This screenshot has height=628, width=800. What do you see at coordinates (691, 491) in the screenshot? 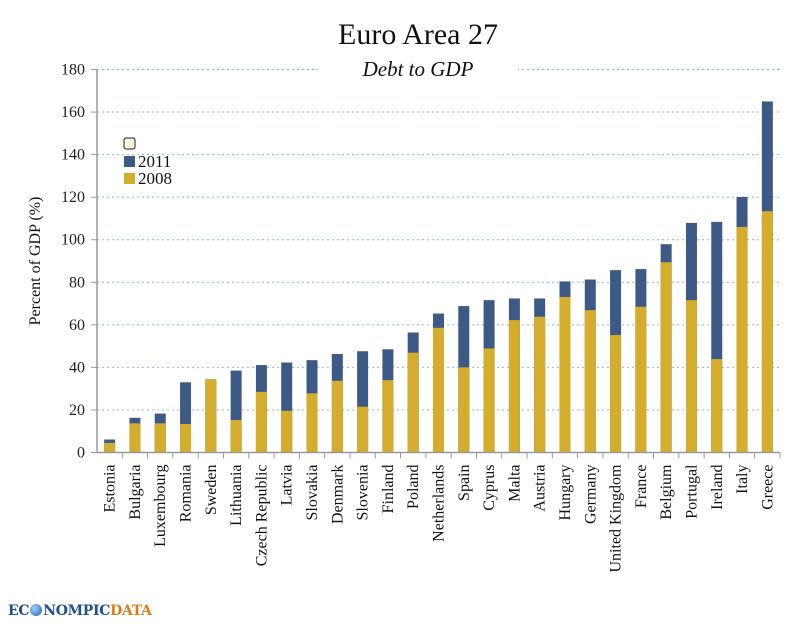
I see `x-tick-label: Portugal` at bounding box center [691, 491].